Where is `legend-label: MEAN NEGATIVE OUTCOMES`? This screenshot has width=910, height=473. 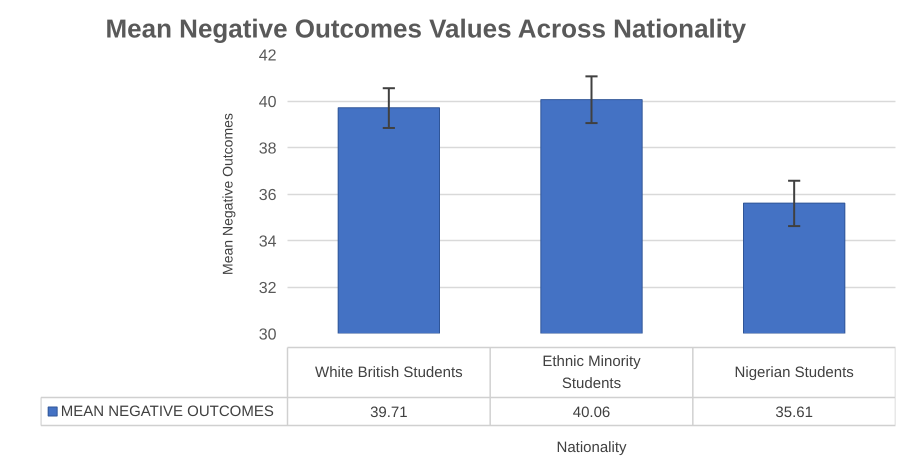
legend-label: MEAN NEGATIVE OUTCOMES is located at coordinates (167, 411).